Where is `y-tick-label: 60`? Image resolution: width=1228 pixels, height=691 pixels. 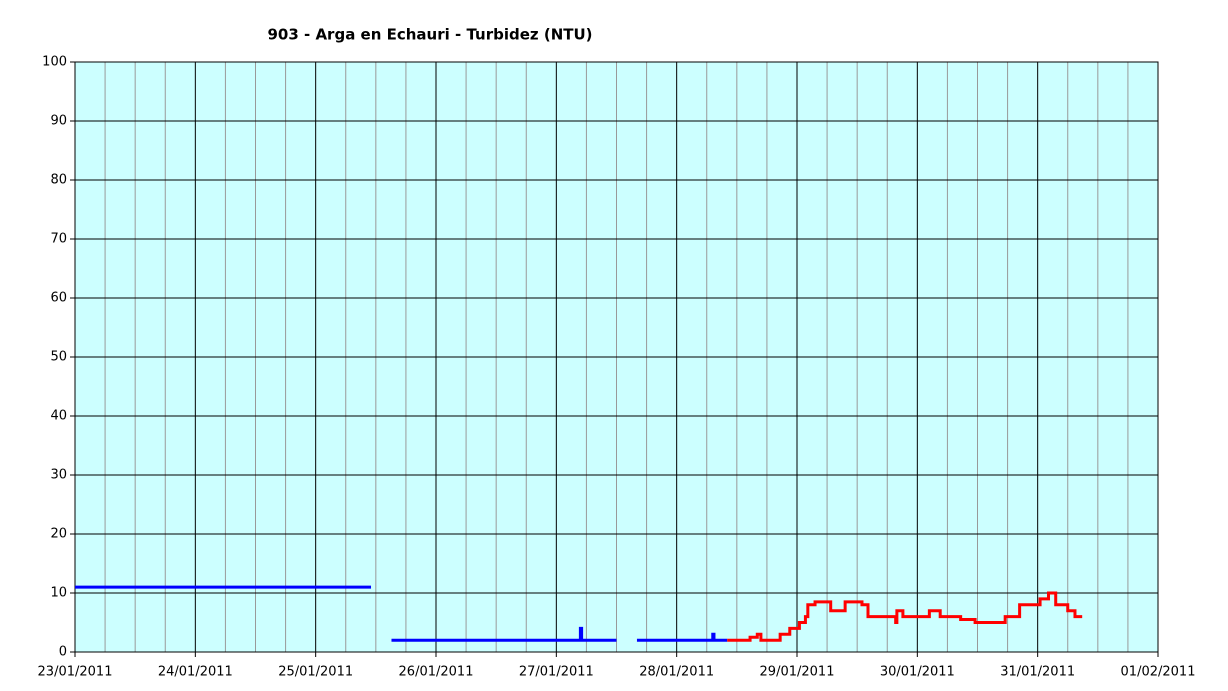 y-tick-label: 60 is located at coordinates (58, 298).